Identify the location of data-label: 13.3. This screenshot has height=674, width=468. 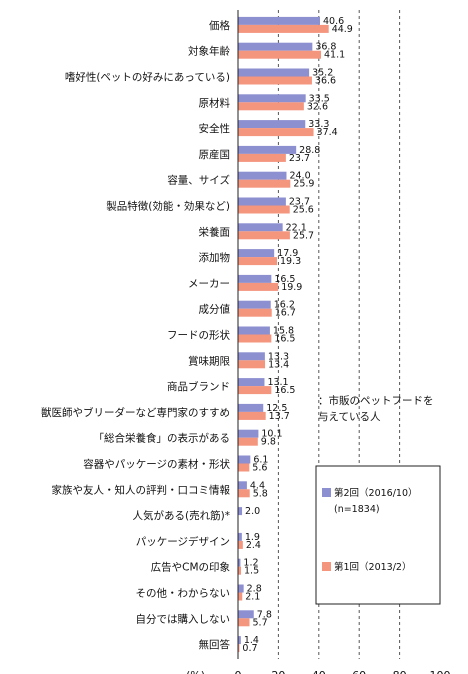
(278, 356).